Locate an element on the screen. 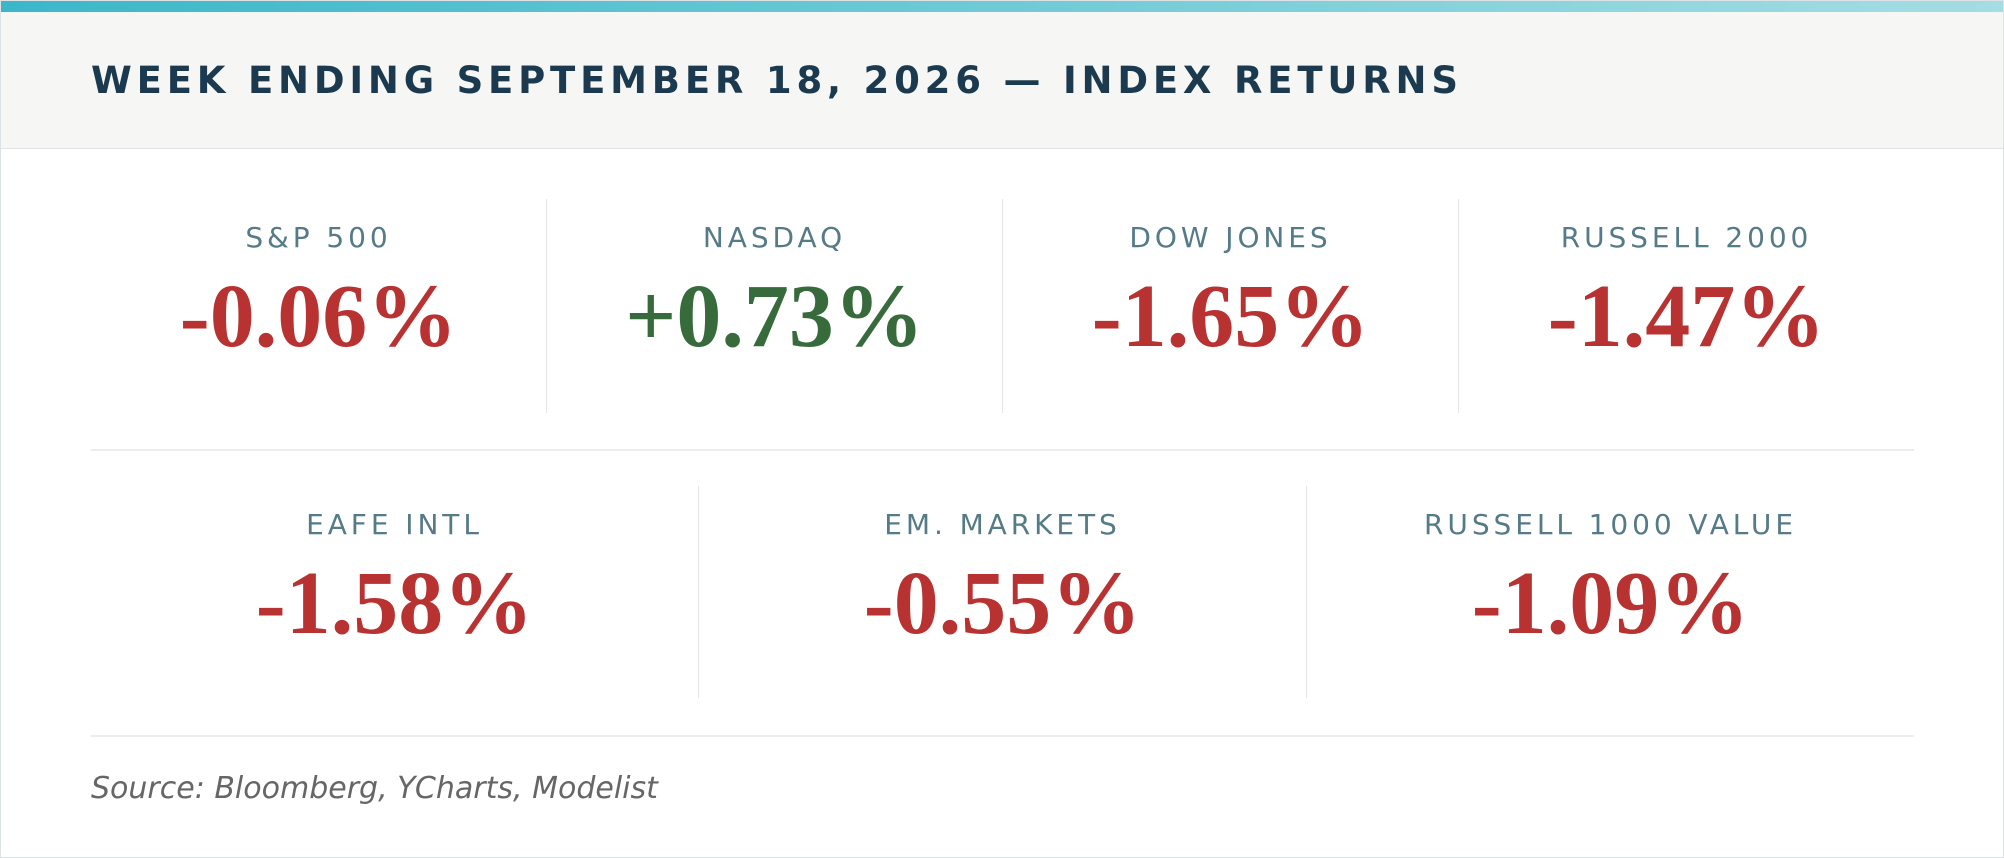  index-tile: DOW JONES -1.65% is located at coordinates (1230, 306).